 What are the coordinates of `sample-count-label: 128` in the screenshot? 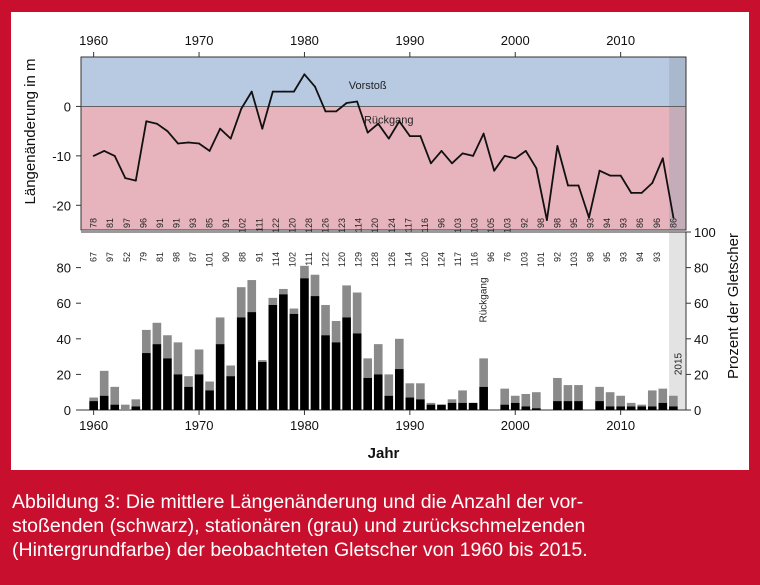 It's located at (309, 225).